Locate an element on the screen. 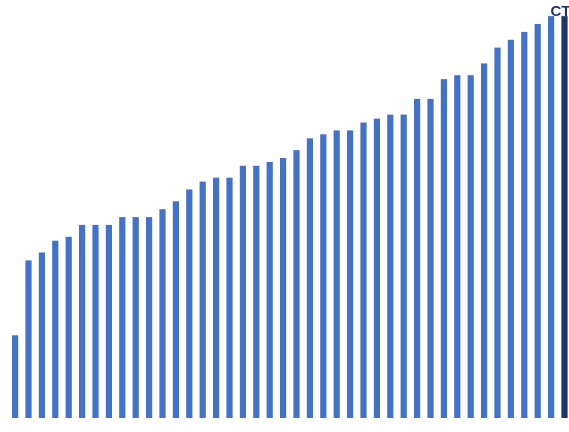  bar-highlight is located at coordinates (564, 217).